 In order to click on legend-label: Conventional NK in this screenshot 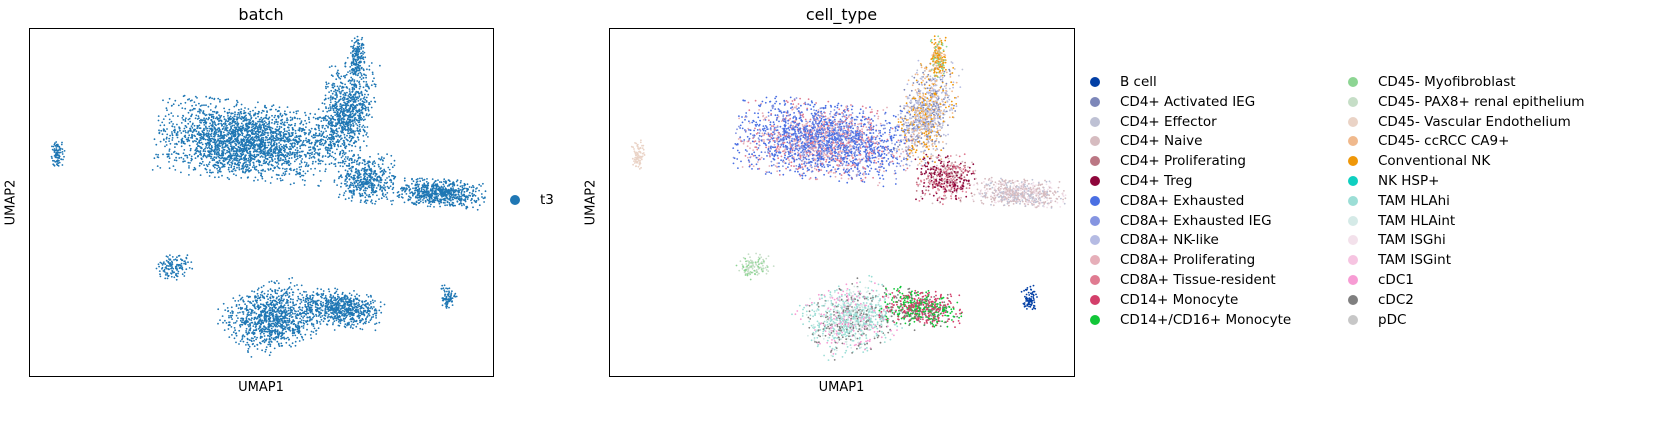, I will do `click(1434, 161)`.